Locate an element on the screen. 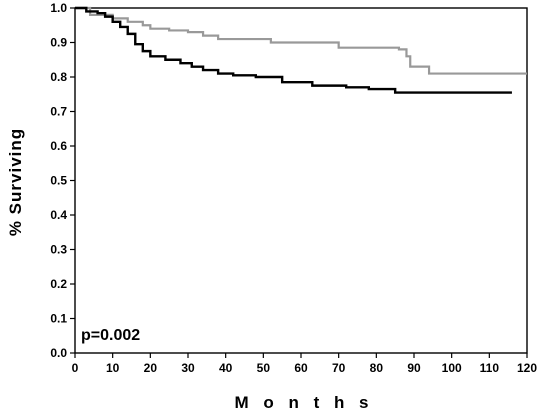  x-tick-label: 90 is located at coordinates (414, 368).